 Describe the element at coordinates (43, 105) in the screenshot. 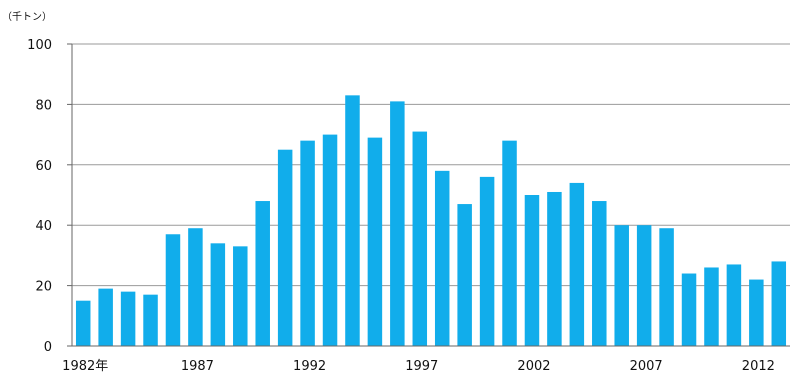

I see `y-tick-label-80: 80` at that location.